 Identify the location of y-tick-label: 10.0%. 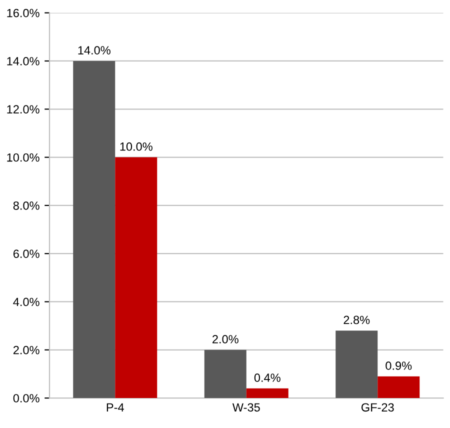
(23, 157).